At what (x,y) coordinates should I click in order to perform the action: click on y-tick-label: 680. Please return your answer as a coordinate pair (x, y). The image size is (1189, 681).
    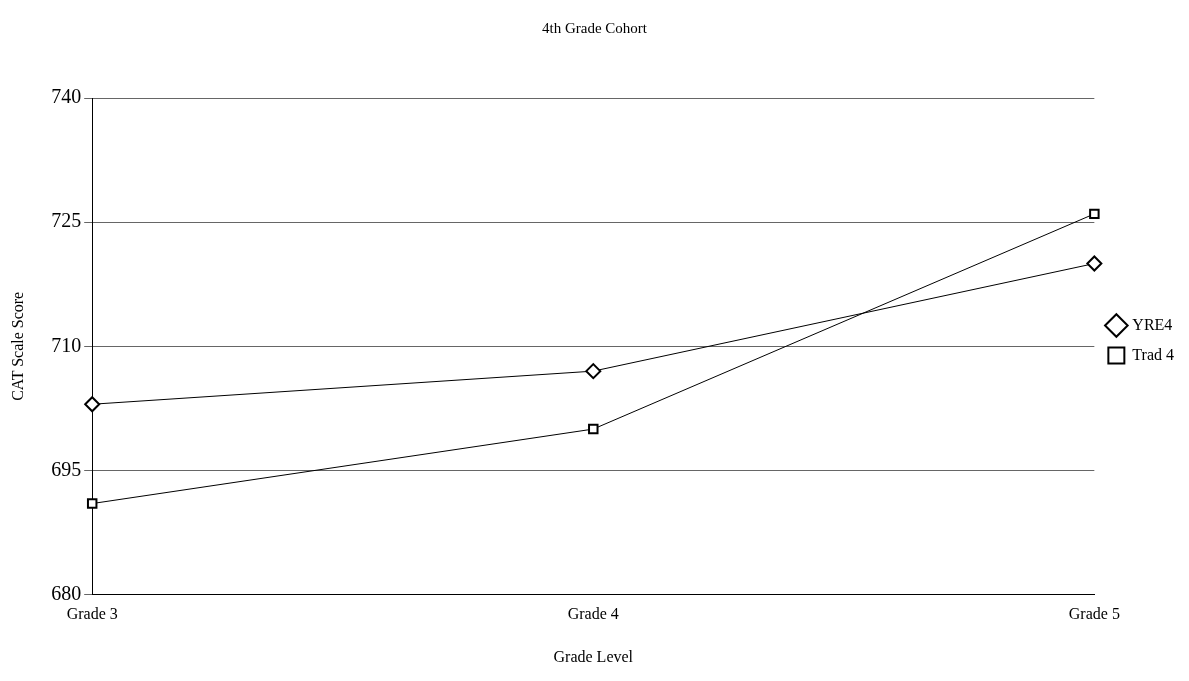
    Looking at the image, I should click on (66, 592).